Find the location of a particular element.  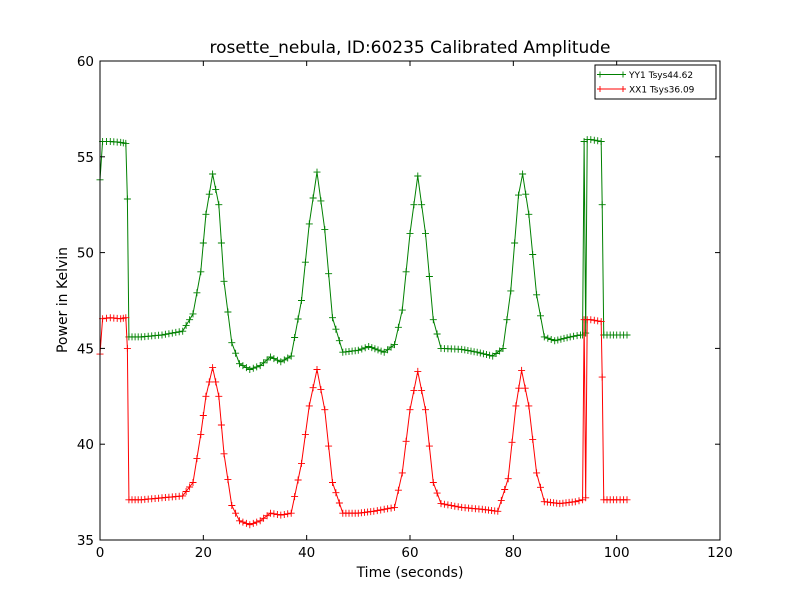

legend-entry: YY1 Tsys44.62 is located at coordinates (645, 76).